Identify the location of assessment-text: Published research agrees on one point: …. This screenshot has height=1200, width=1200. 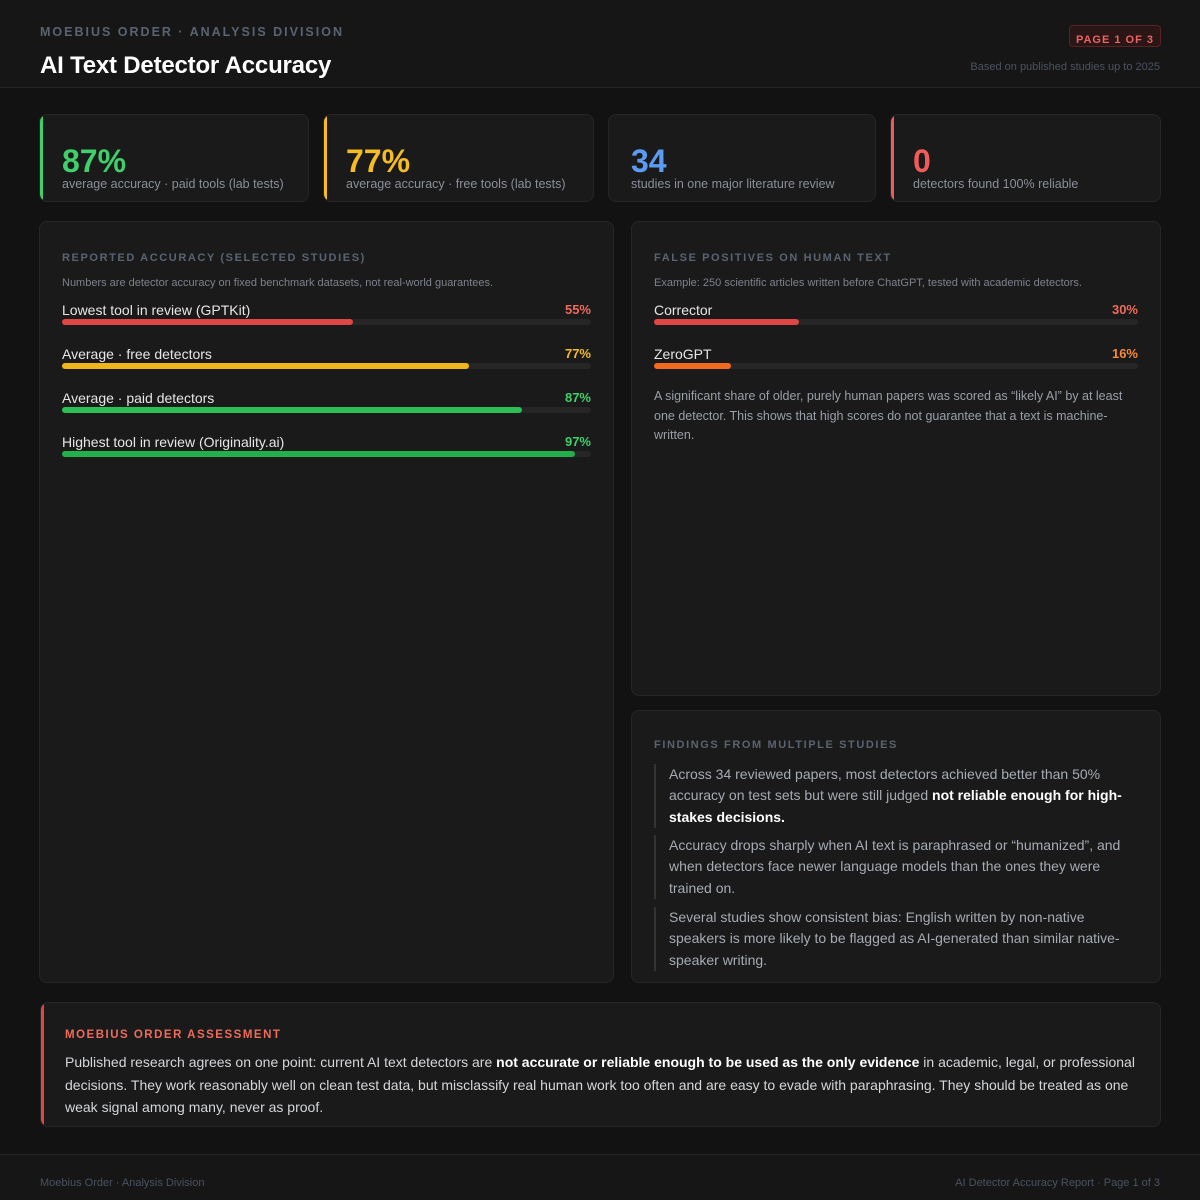
(601, 1085).